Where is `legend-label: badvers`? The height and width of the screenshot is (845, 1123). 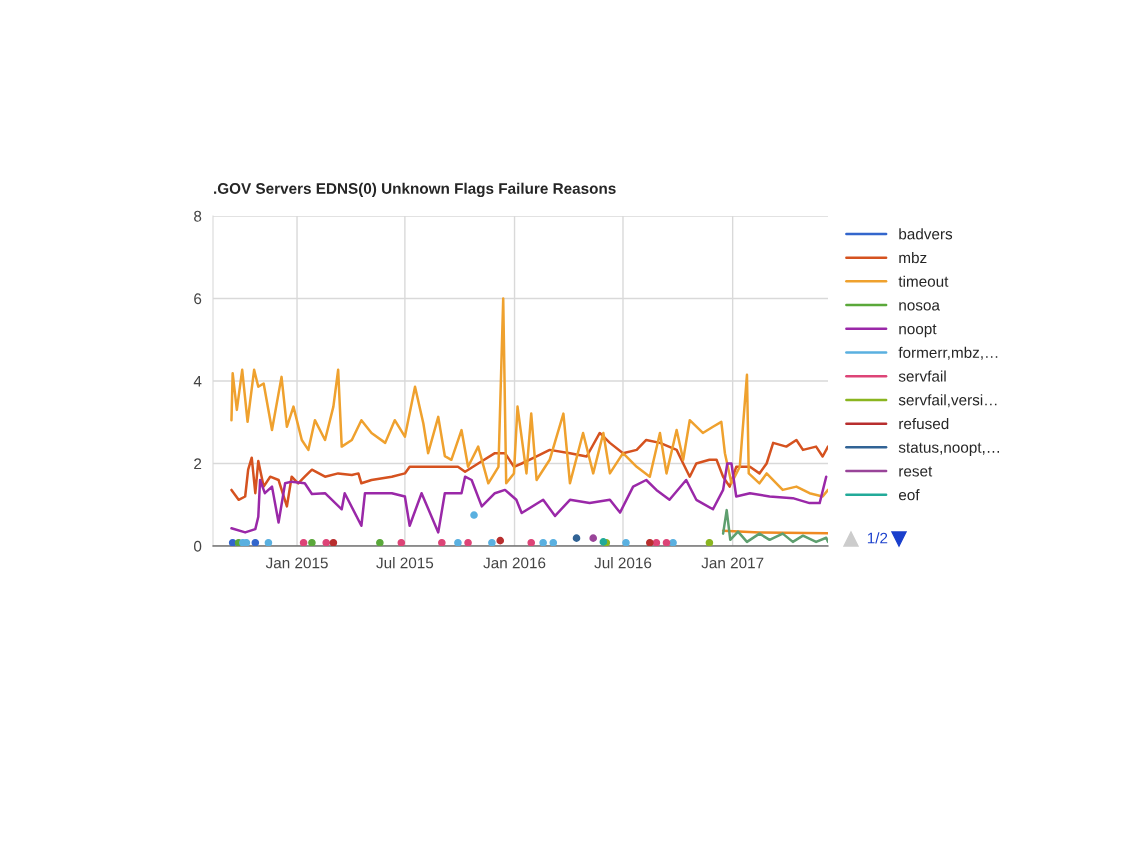 legend-label: badvers is located at coordinates (926, 234).